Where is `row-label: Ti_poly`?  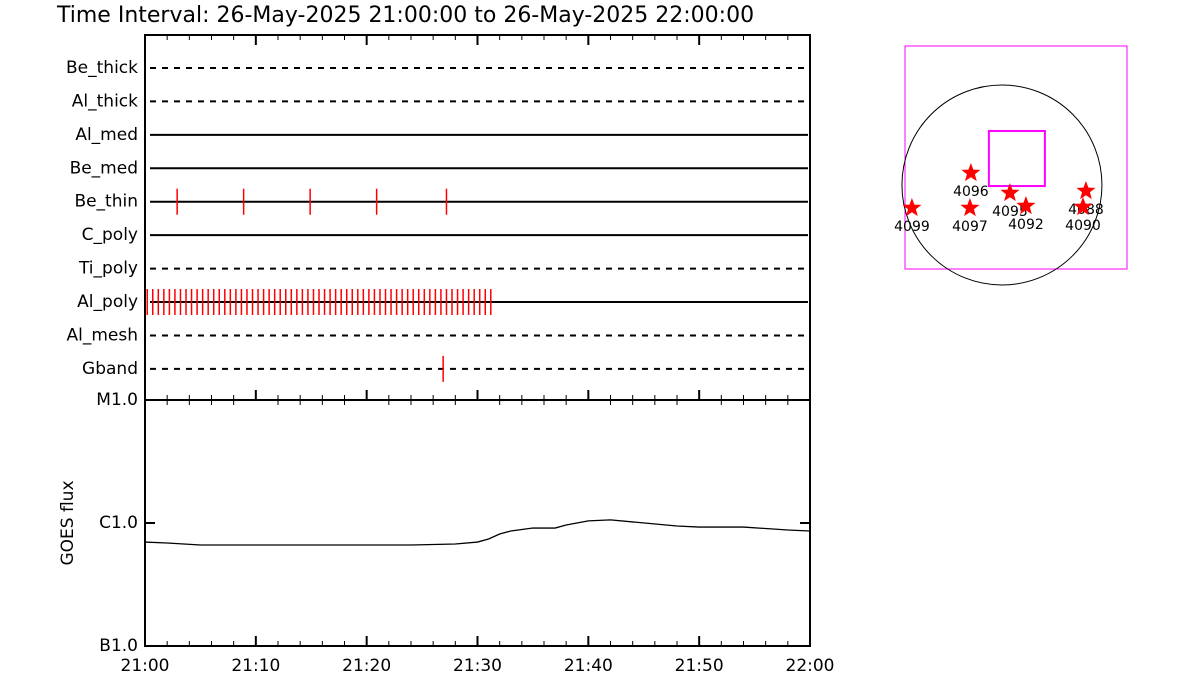
row-label: Ti_poly is located at coordinates (108, 269).